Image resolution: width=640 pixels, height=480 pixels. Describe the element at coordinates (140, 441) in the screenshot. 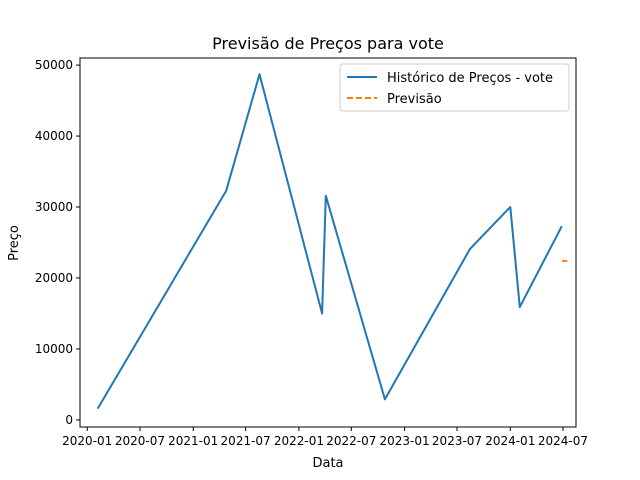

I see `x-tick-label: 2020-07` at that location.